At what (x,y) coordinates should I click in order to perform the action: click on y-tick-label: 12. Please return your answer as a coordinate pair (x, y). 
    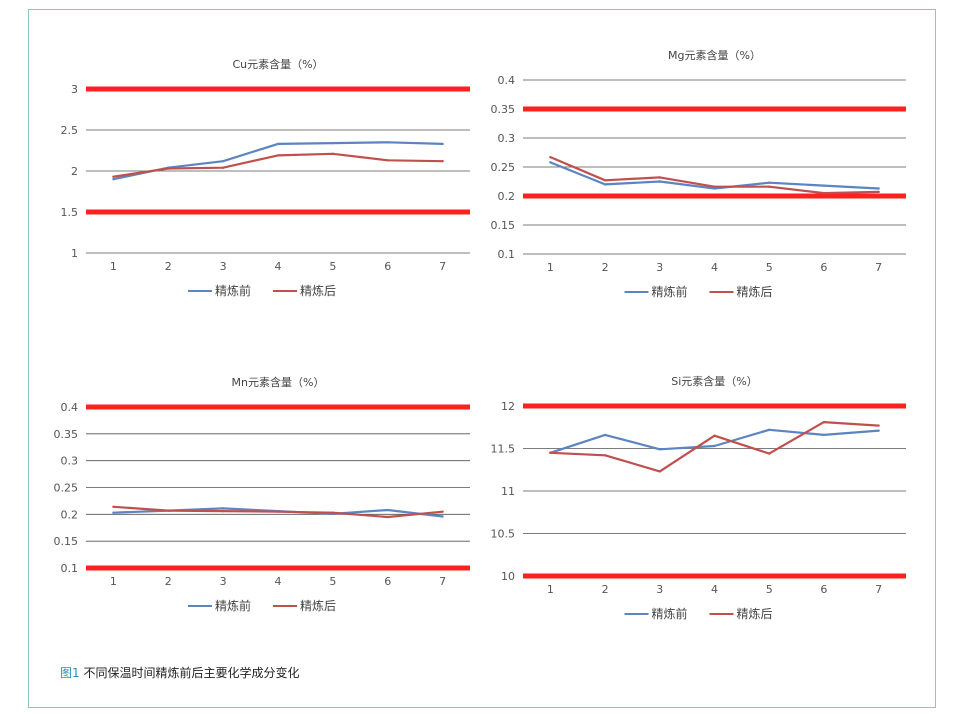
    Looking at the image, I should click on (508, 406).